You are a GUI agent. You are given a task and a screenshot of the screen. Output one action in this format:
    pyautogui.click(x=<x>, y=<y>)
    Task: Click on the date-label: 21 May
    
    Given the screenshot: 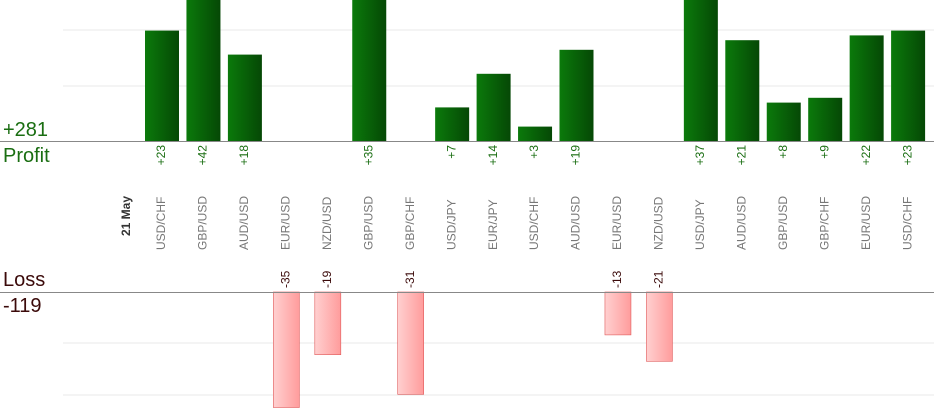 What is the action you would take?
    pyautogui.click(x=126, y=216)
    